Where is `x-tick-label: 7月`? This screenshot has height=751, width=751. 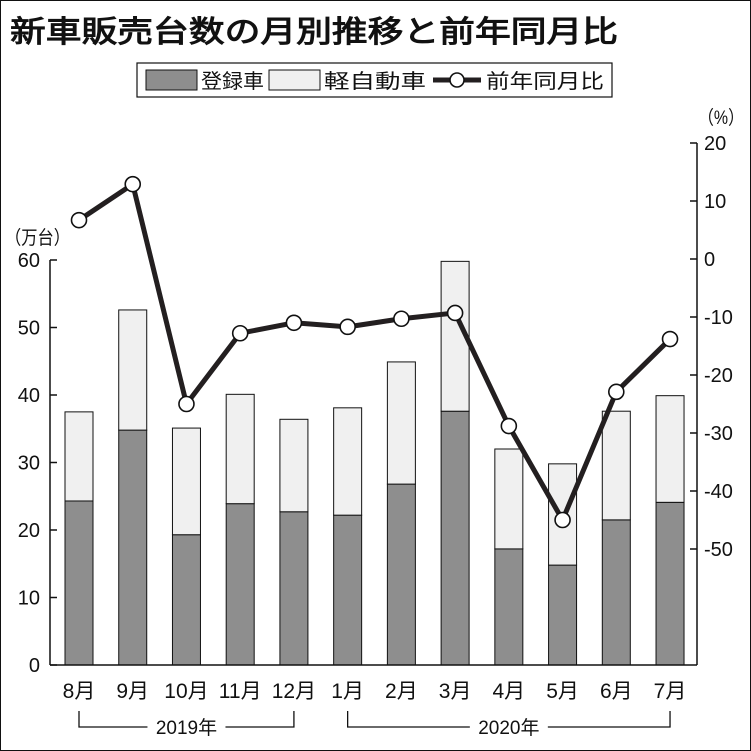
x-tick-label: 7月 is located at coordinates (670, 691).